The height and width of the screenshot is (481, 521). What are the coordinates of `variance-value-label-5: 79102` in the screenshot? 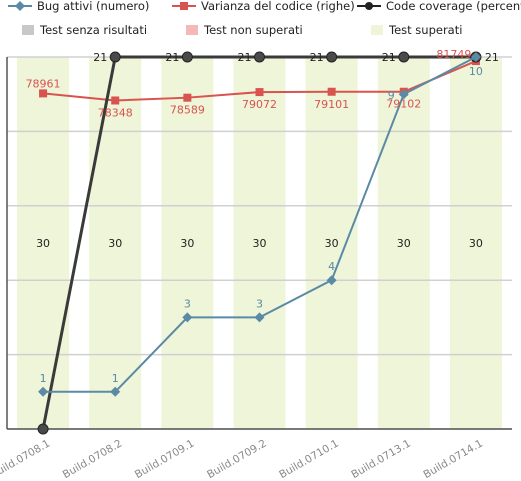 It's located at (403, 104).